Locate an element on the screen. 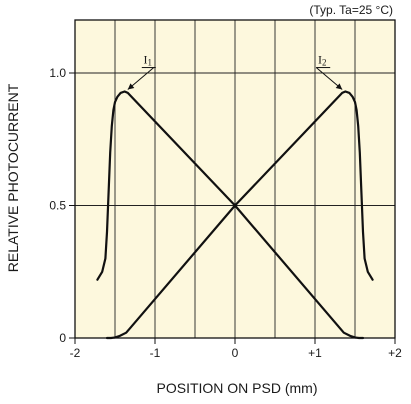 This screenshot has width=411, height=404. y-tick-label: 0.5 is located at coordinates (57, 206).